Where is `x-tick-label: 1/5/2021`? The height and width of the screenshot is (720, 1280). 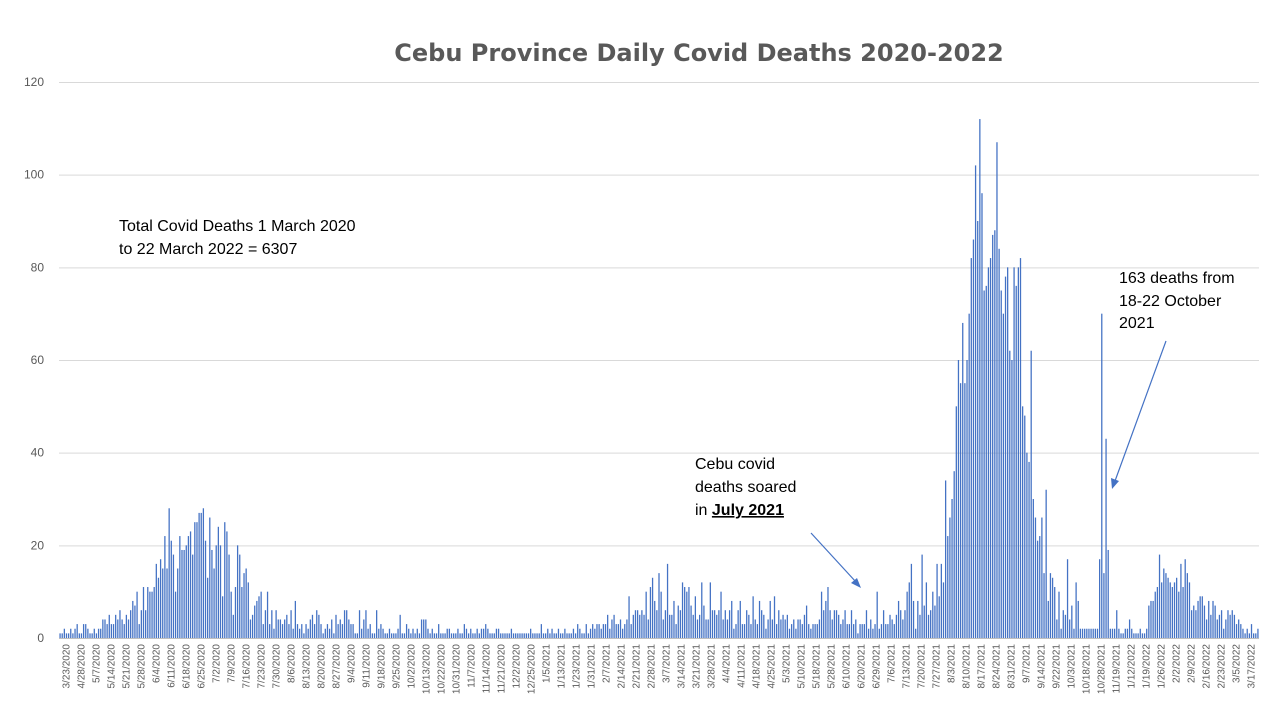 x-tick-label: 1/5/2021 is located at coordinates (547, 663).